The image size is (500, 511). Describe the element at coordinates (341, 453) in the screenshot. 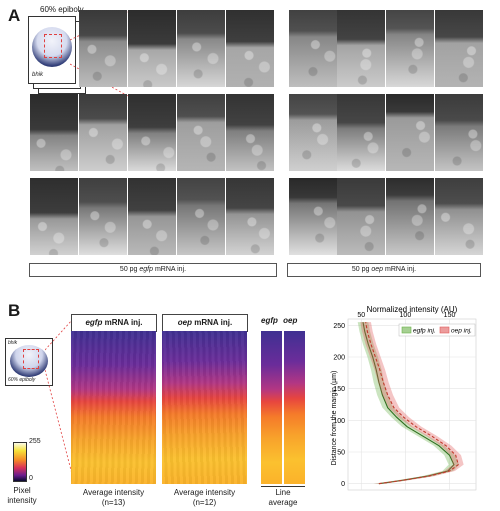

I see `chart-y-tick-label: 50` at that location.